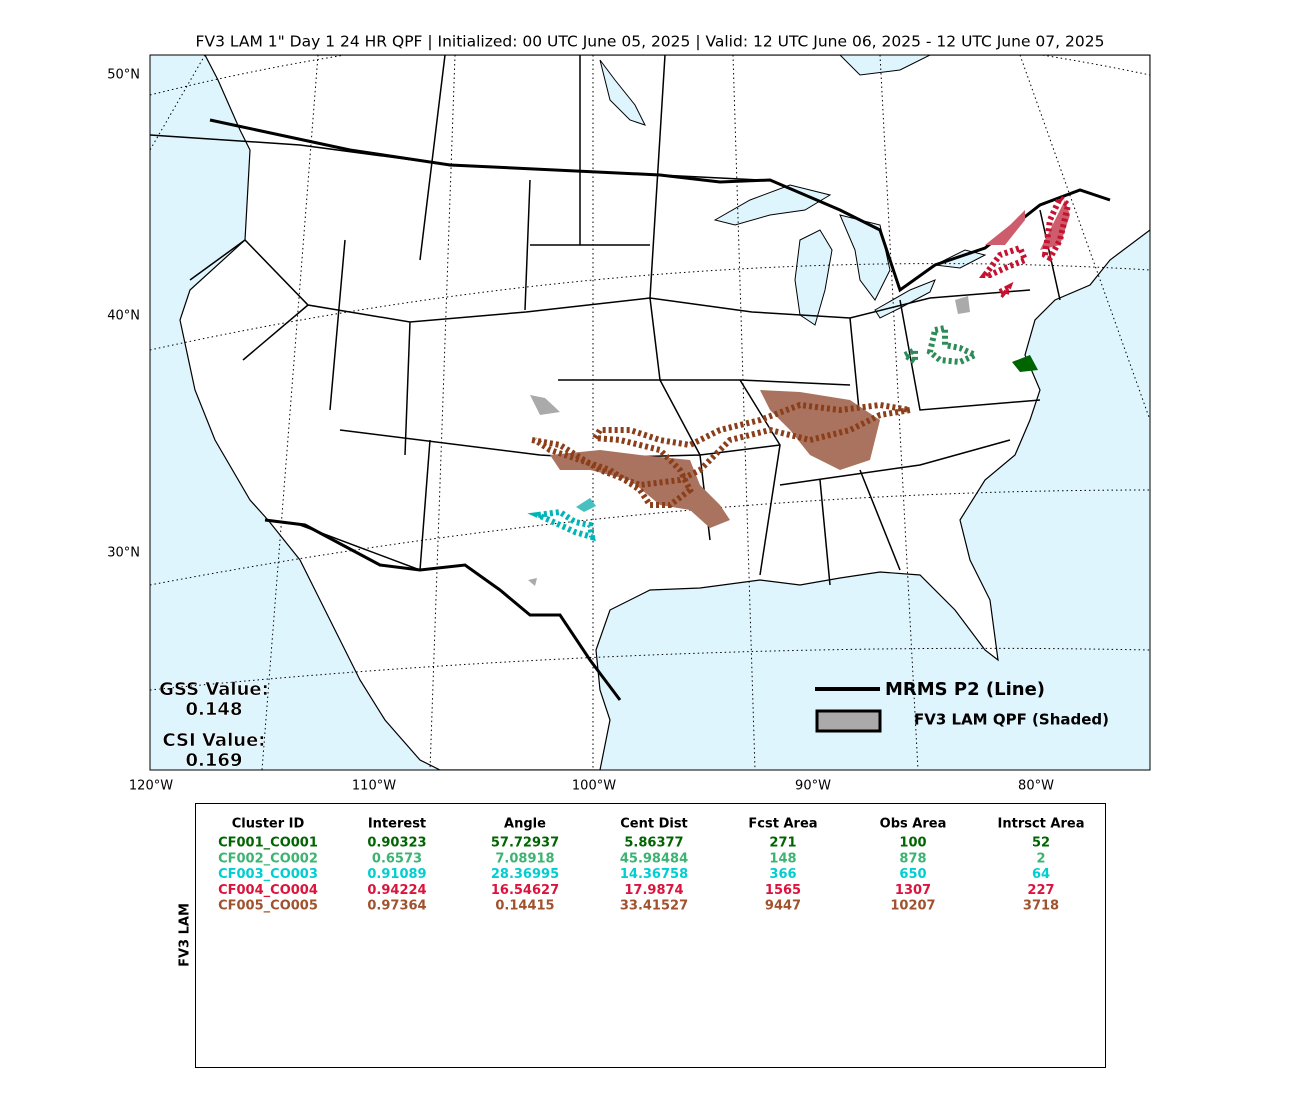 This screenshot has height=1104, width=1300. Describe the element at coordinates (813, 786) in the screenshot. I see `lon-label: 90°W` at that location.